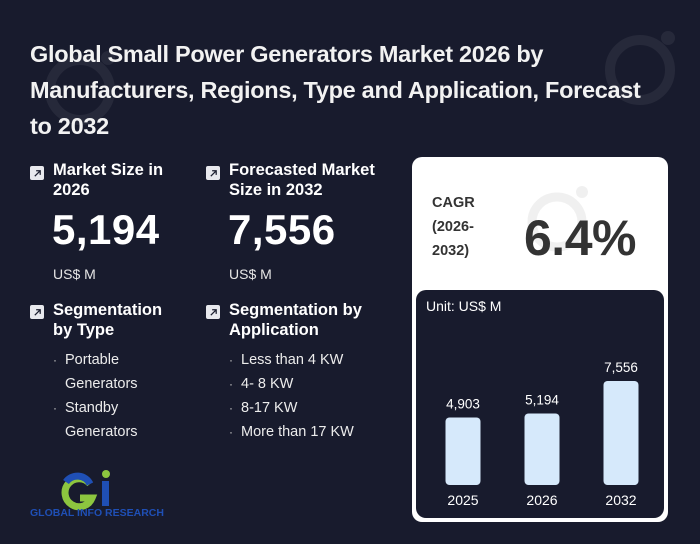 This screenshot has width=700, height=544. I want to click on forecast-size-unit: US$ M, so click(250, 274).